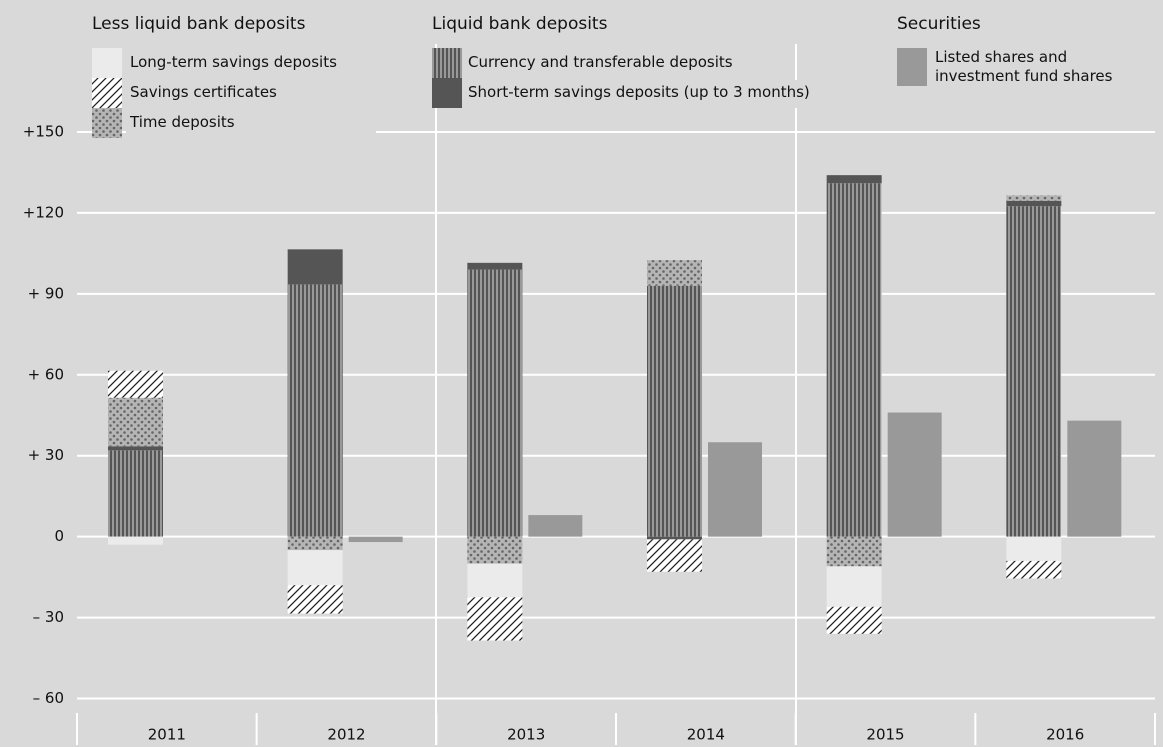 This screenshot has width=1163, height=747. Describe the element at coordinates (1024, 66) in the screenshot. I see `legend-label: Listed shares and investment fund shares` at that location.